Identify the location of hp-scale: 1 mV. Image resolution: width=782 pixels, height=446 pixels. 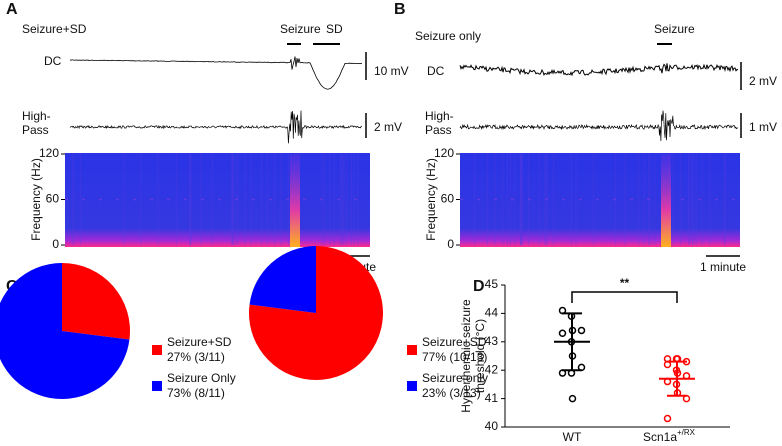
(763, 127).